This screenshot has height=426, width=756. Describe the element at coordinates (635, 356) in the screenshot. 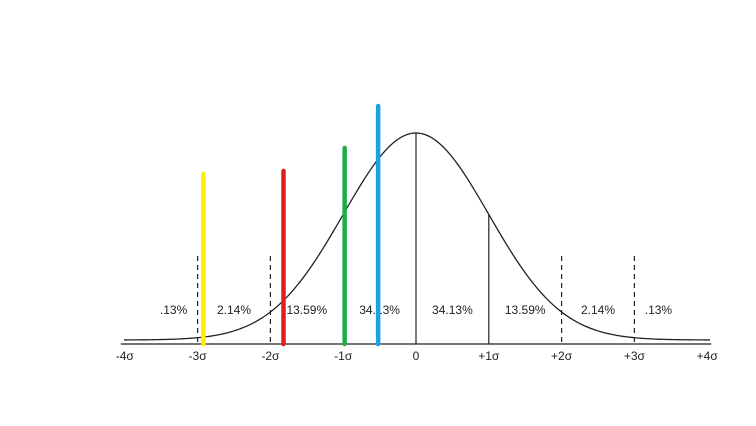

I see `x-tick-label: +3σ` at that location.